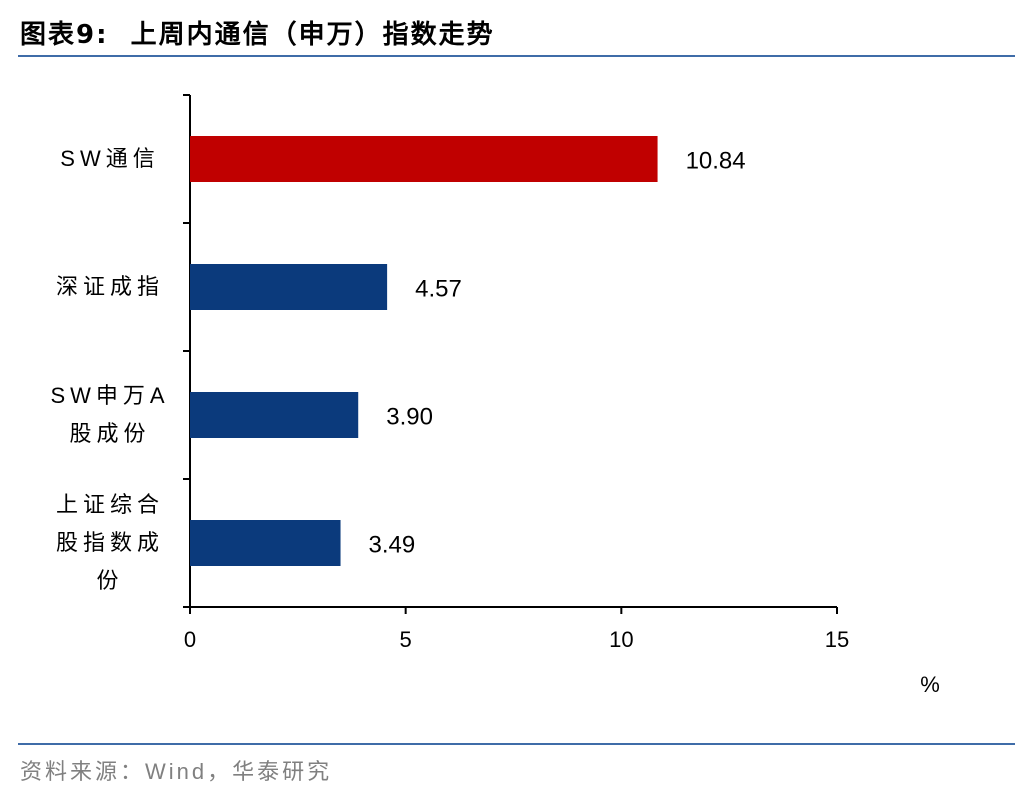 Image resolution: width=1036 pixels, height=792 pixels. I want to click on value-label: 4.57, so click(438, 288).